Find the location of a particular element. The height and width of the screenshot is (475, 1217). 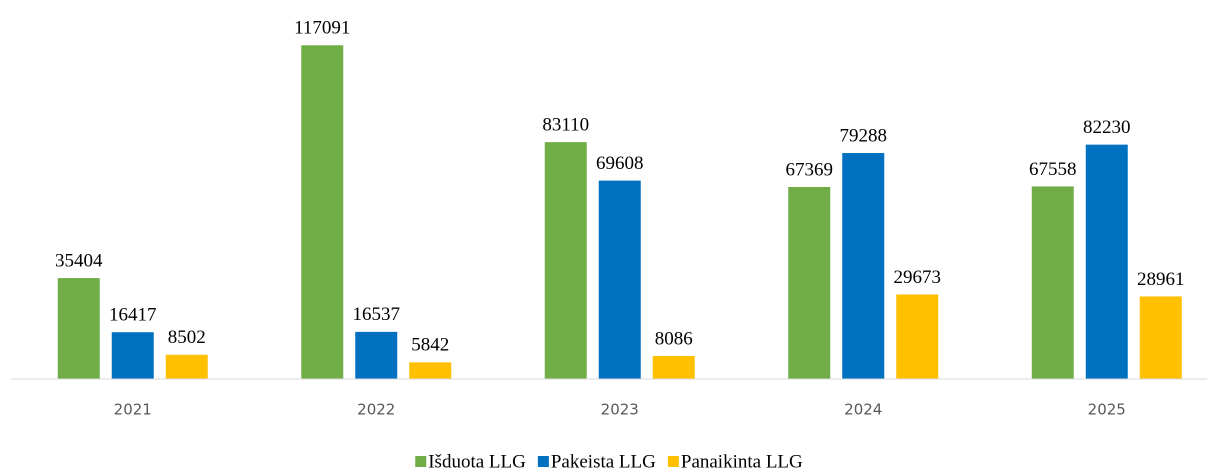

x-tick-label: 2025 is located at coordinates (1107, 410).